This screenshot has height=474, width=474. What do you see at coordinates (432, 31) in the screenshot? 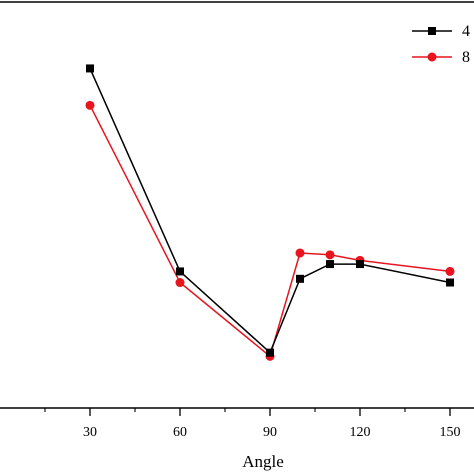
I see `legend-marker-square` at bounding box center [432, 31].